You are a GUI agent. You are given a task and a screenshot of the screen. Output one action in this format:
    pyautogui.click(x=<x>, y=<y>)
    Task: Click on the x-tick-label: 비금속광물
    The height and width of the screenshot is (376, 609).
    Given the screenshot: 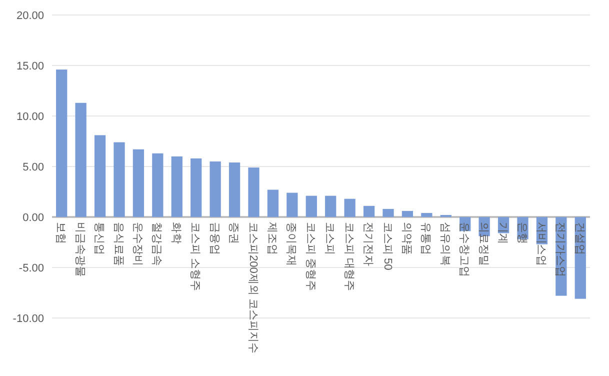 What is the action you would take?
    pyautogui.click(x=80, y=249)
    